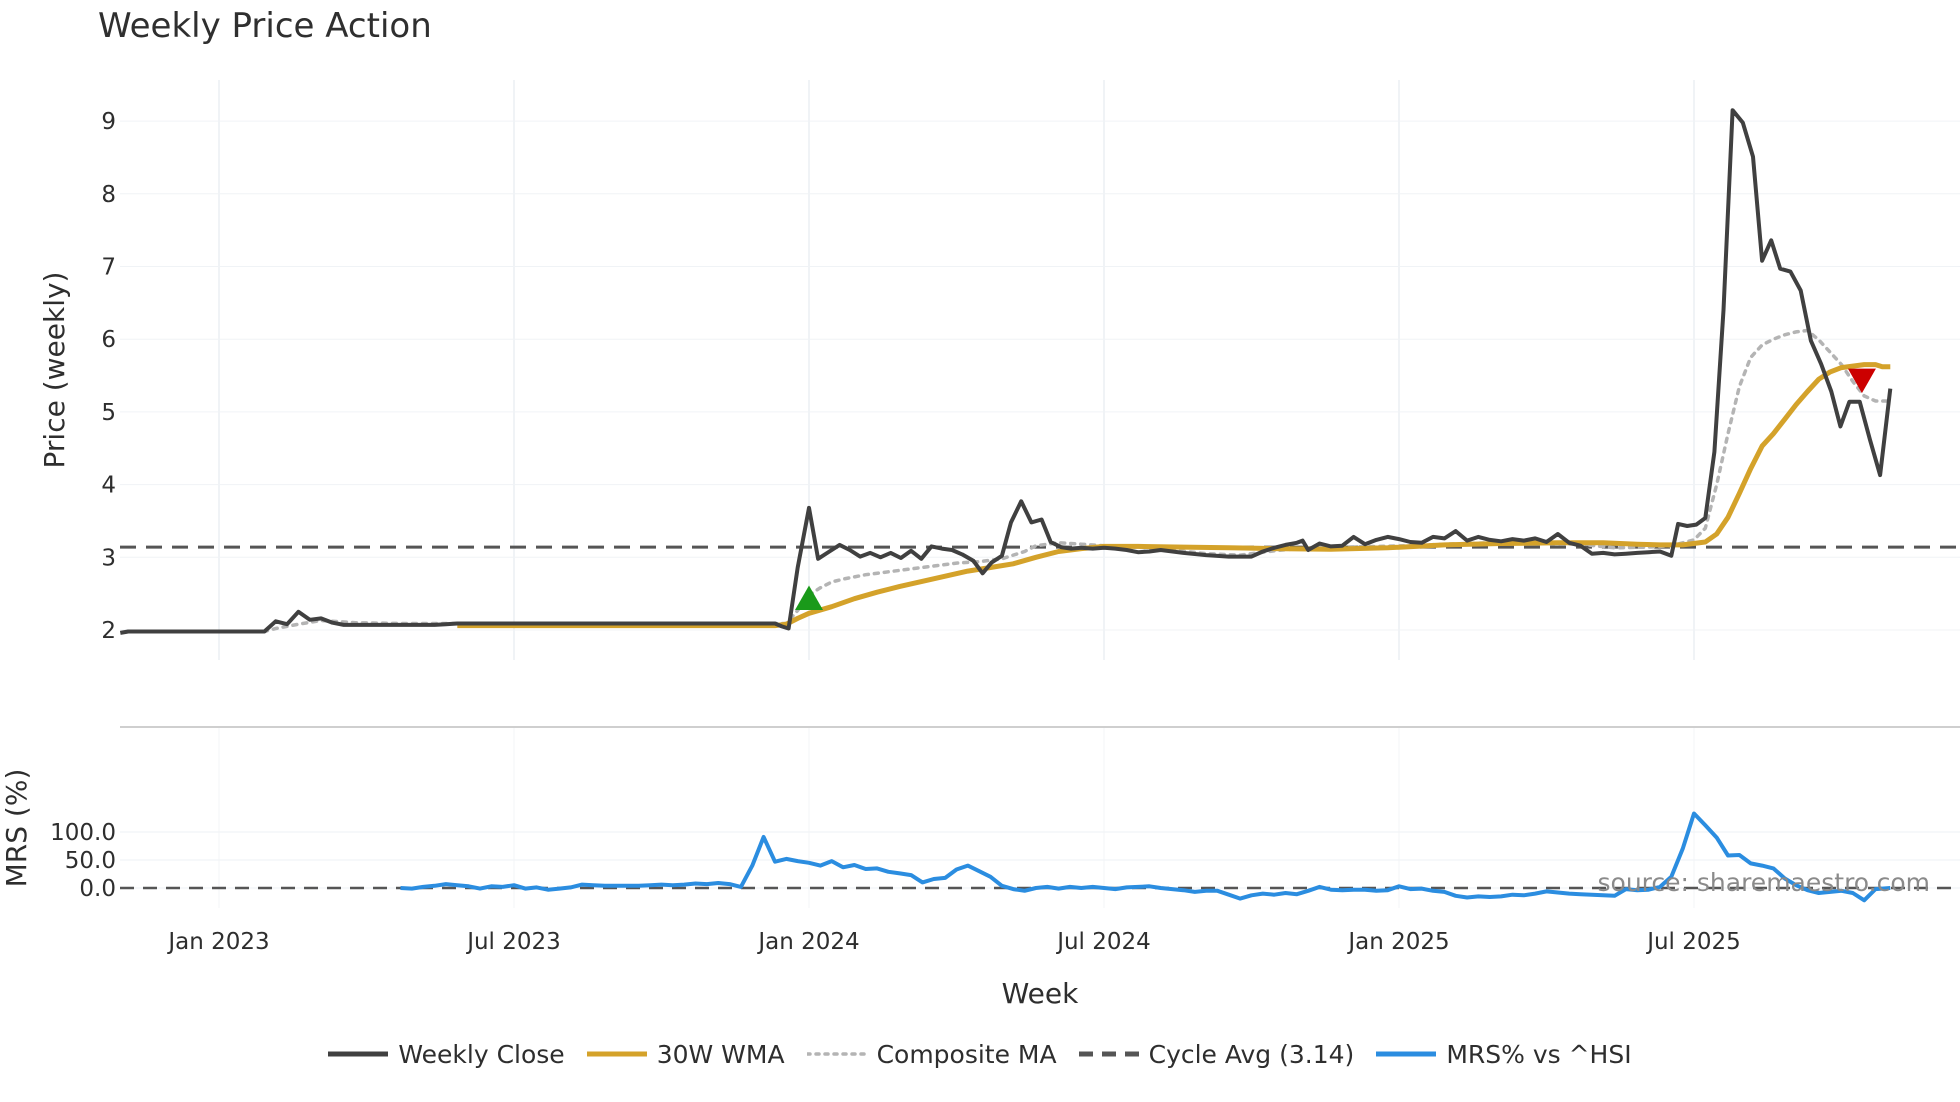 The height and width of the screenshot is (1102, 1960). I want to click on xtick-4: Jan 2025, so click(1397, 942).